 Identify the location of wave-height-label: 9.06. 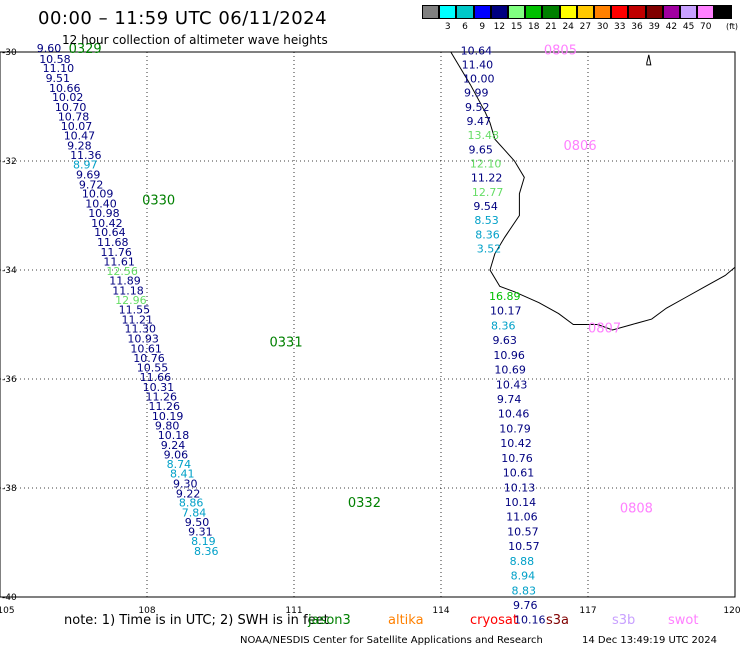
(176, 455).